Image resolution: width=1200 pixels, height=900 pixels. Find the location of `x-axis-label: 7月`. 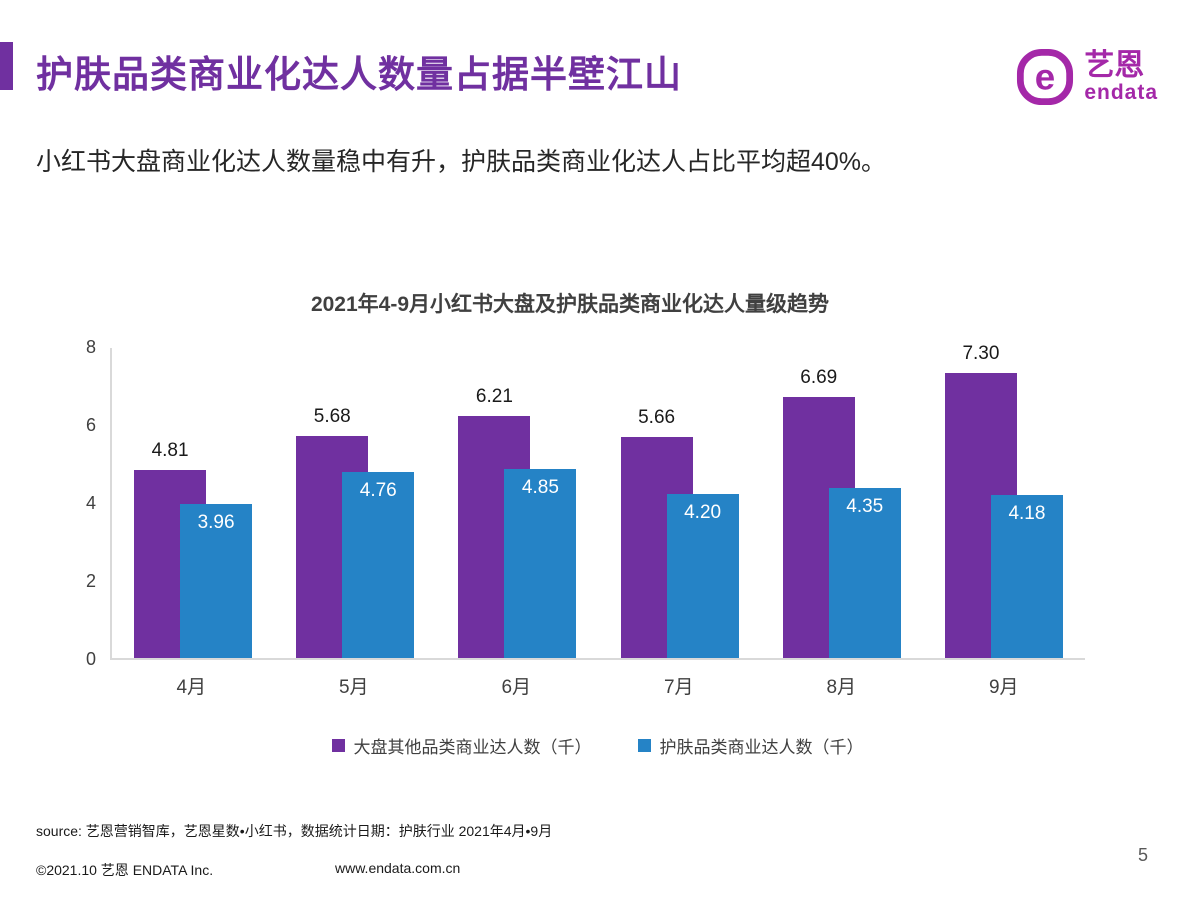

x-axis-label: 7月 is located at coordinates (678, 687).